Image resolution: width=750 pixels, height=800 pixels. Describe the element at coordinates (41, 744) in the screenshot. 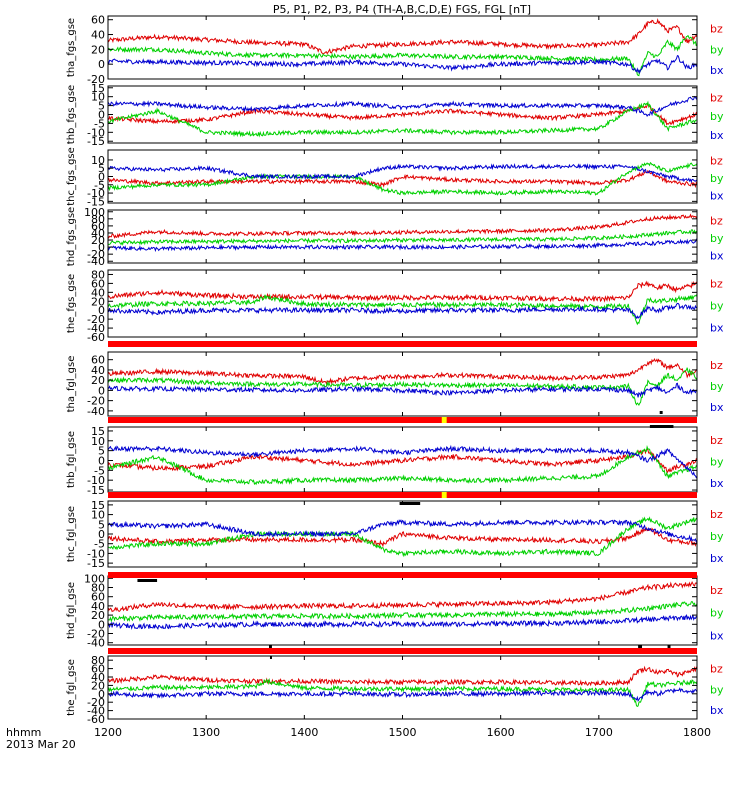

I see `x-axis-label-line2: 2013 Mar 20` at that location.